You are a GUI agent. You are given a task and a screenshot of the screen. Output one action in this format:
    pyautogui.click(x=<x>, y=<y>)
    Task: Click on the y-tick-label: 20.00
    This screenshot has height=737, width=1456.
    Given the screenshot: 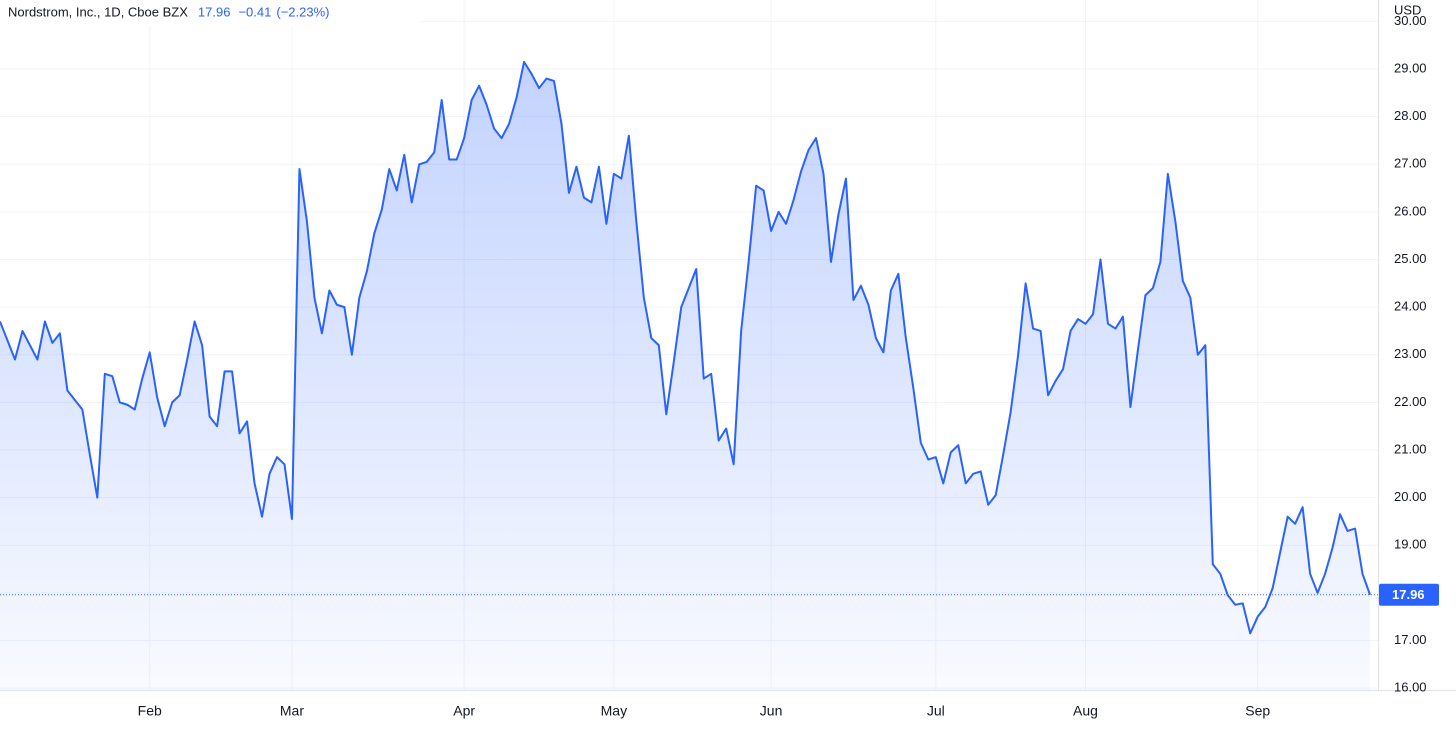 What is the action you would take?
    pyautogui.click(x=1410, y=496)
    